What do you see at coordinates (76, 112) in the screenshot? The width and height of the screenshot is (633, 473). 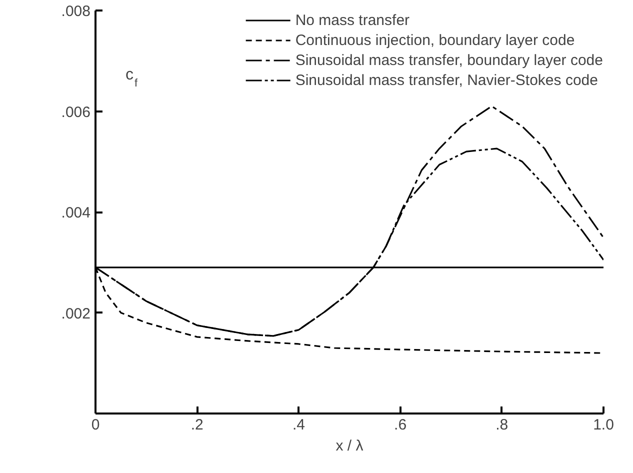 I see `y-tick-label: .006` at bounding box center [76, 112].